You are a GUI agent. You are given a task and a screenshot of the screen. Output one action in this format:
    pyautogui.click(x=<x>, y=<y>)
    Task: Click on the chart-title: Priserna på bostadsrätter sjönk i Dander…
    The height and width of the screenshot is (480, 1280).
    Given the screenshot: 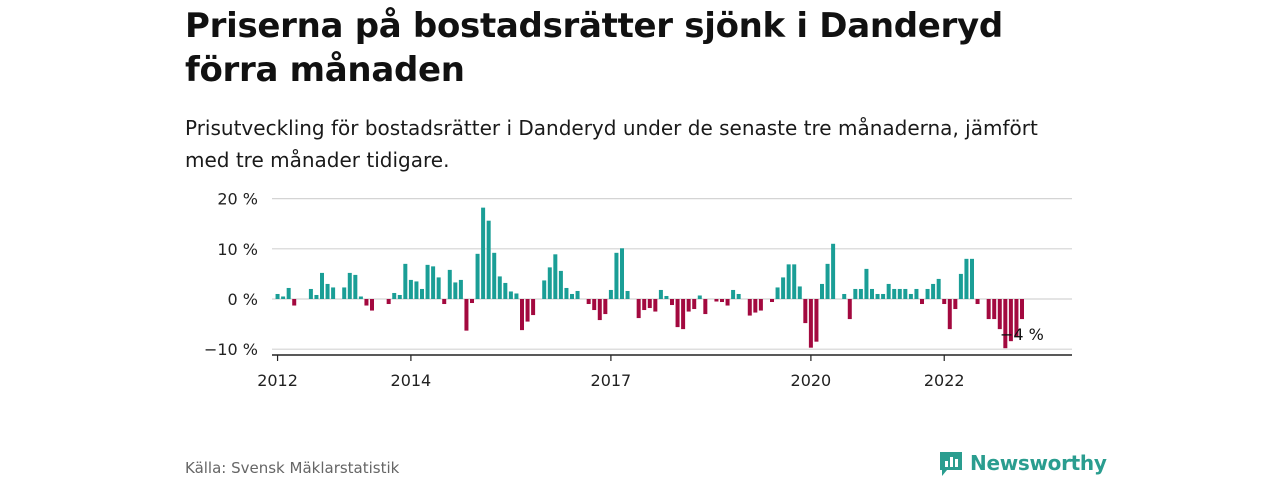 What is the action you would take?
    pyautogui.click(x=594, y=48)
    